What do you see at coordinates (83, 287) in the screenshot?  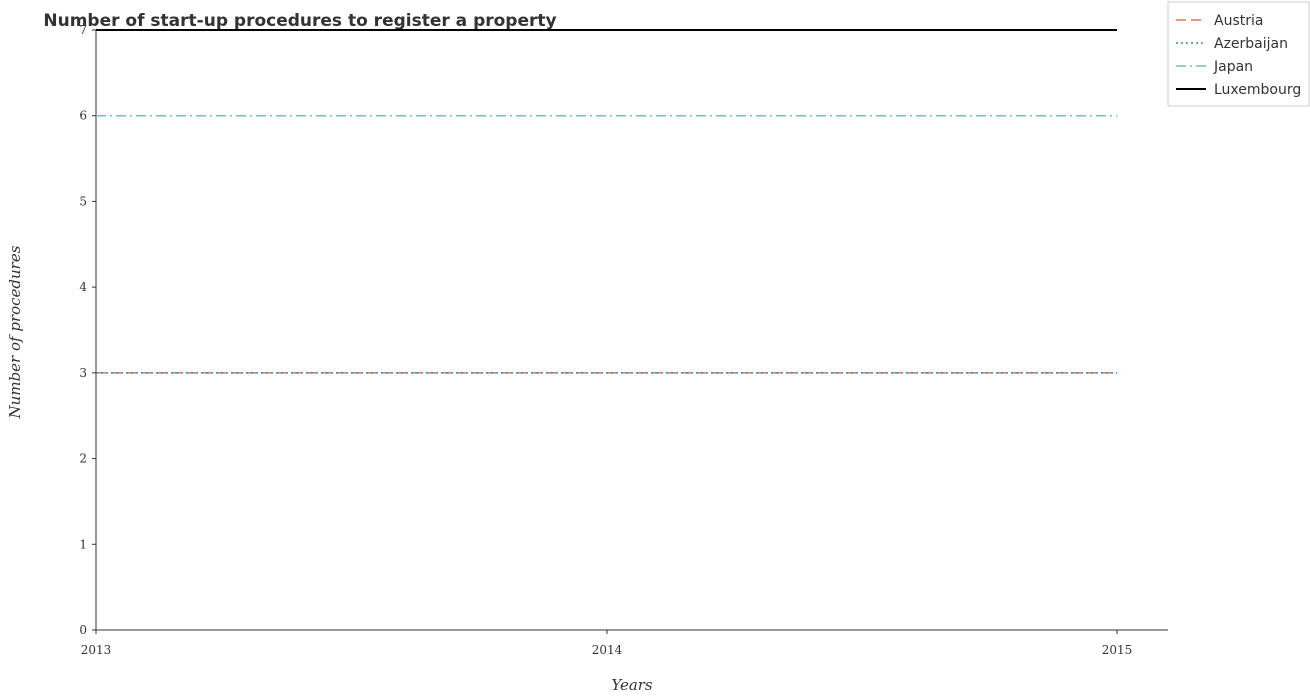 I see `y-tick-label: 4` at bounding box center [83, 287].